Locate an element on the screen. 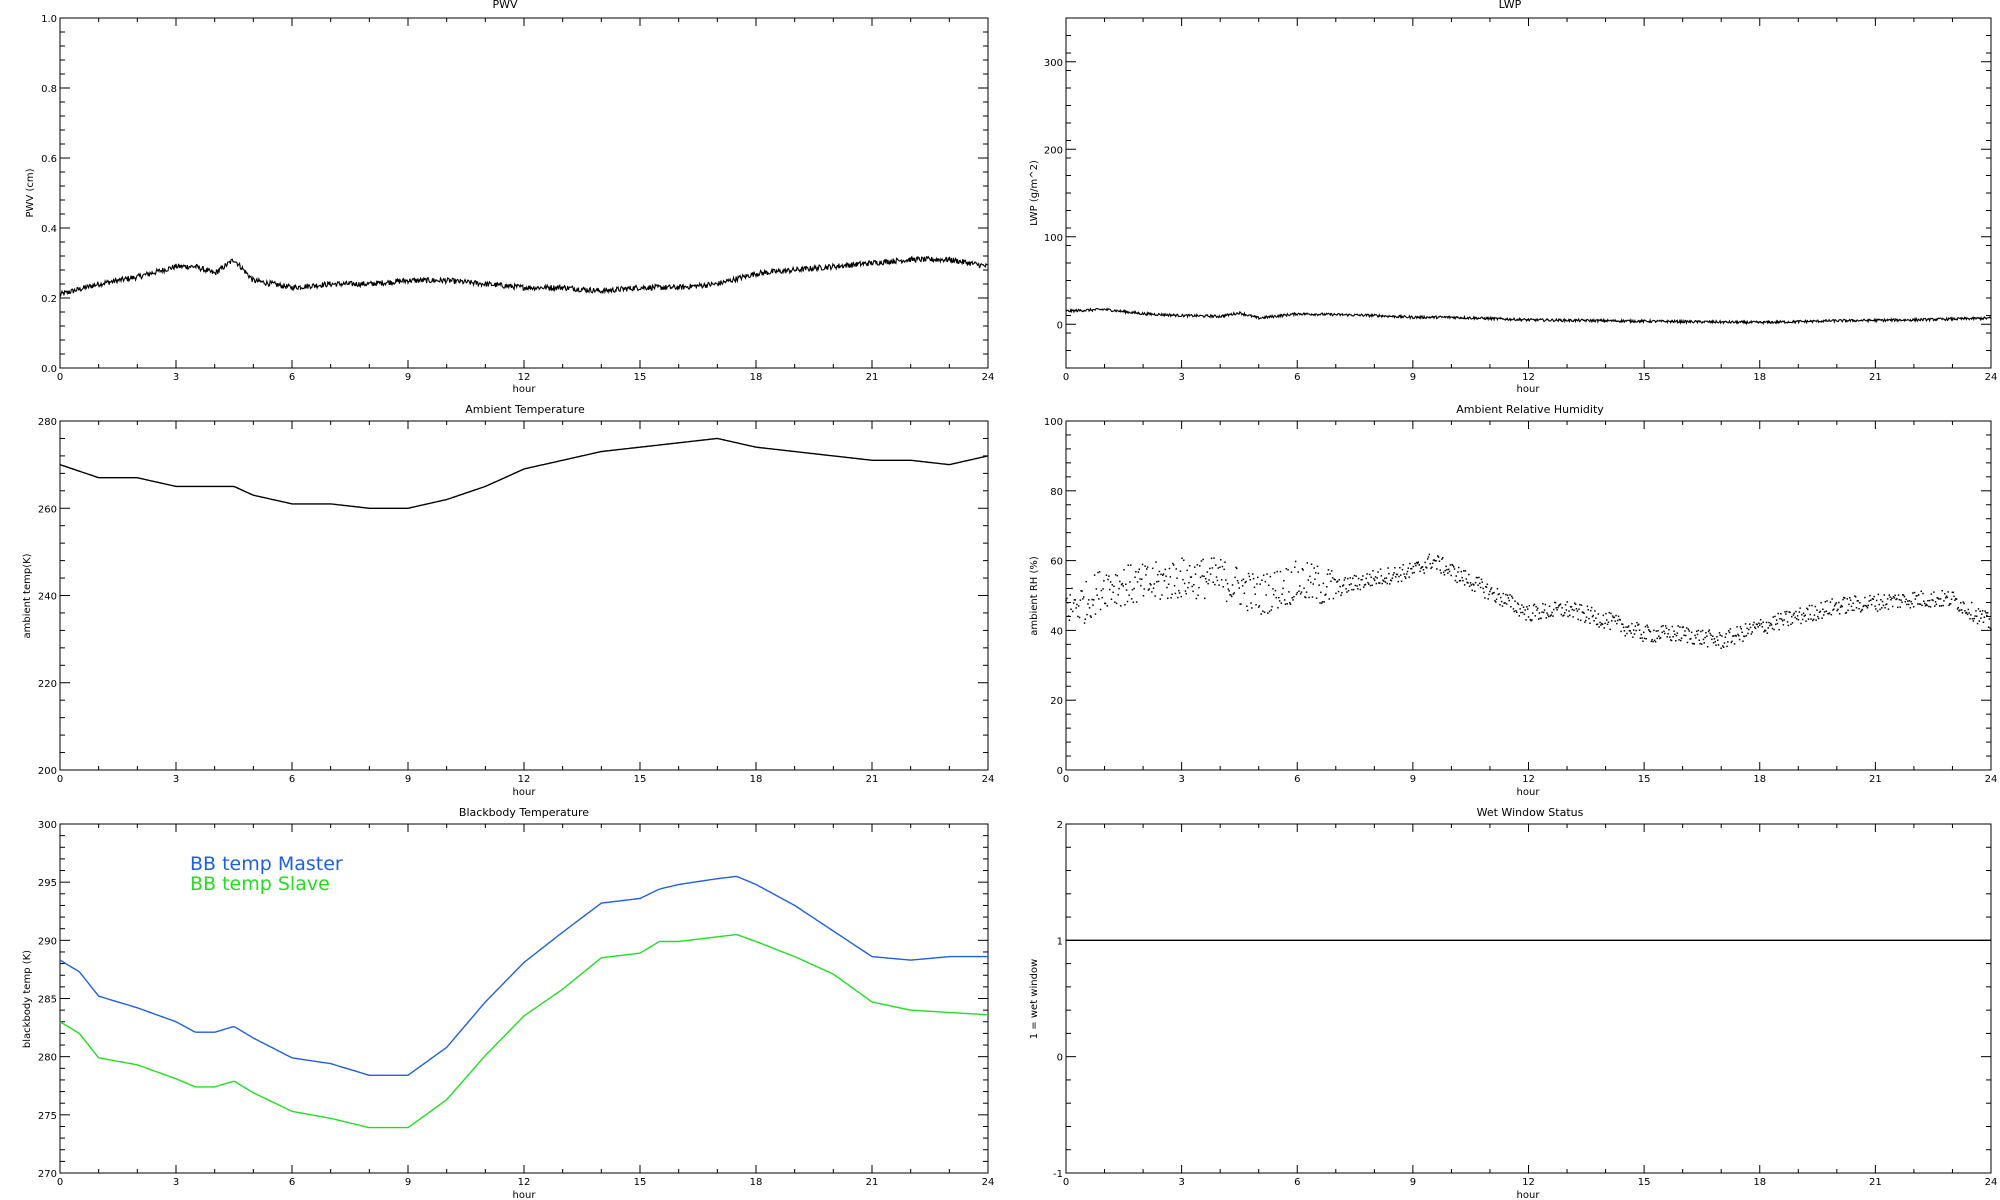 The image size is (2000, 1200). pwv-ticks: 0 3 6 9 12 15 18 21 24 0.0 0.2 0.4 0.6 0.8 1.0 is located at coordinates (517, 198).